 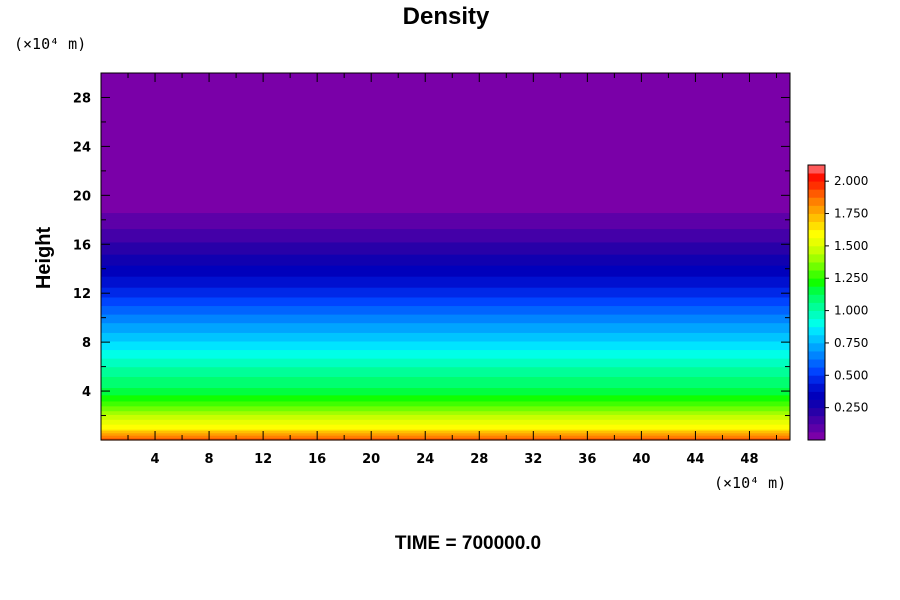 I want to click on y-tick-label: 24, so click(x=82, y=147).